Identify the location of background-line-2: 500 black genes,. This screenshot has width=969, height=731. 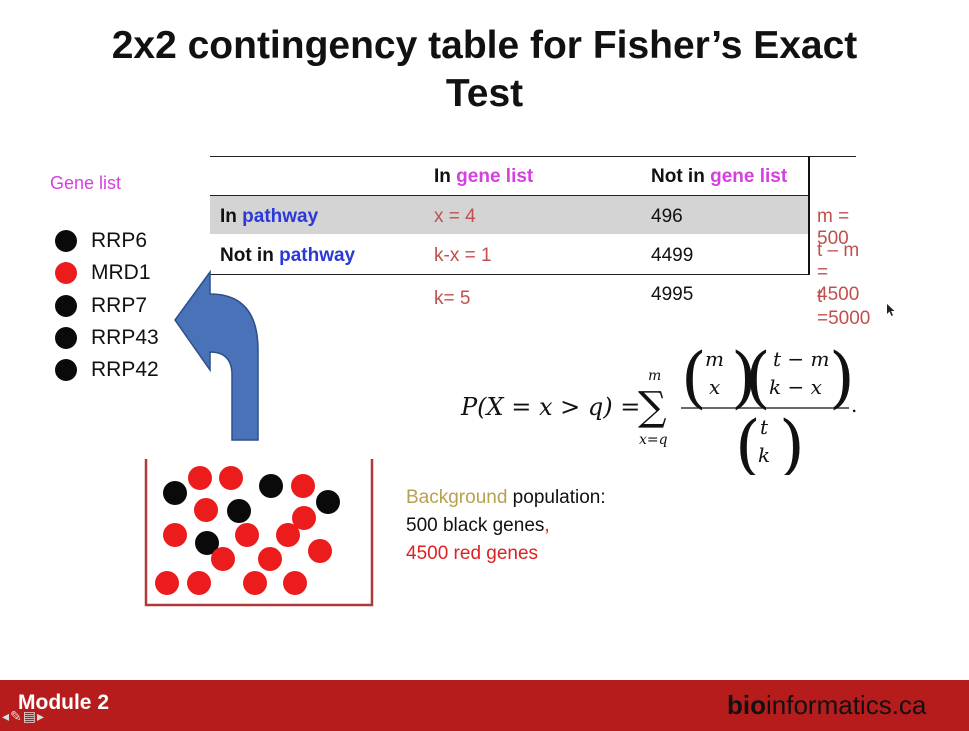
(478, 525).